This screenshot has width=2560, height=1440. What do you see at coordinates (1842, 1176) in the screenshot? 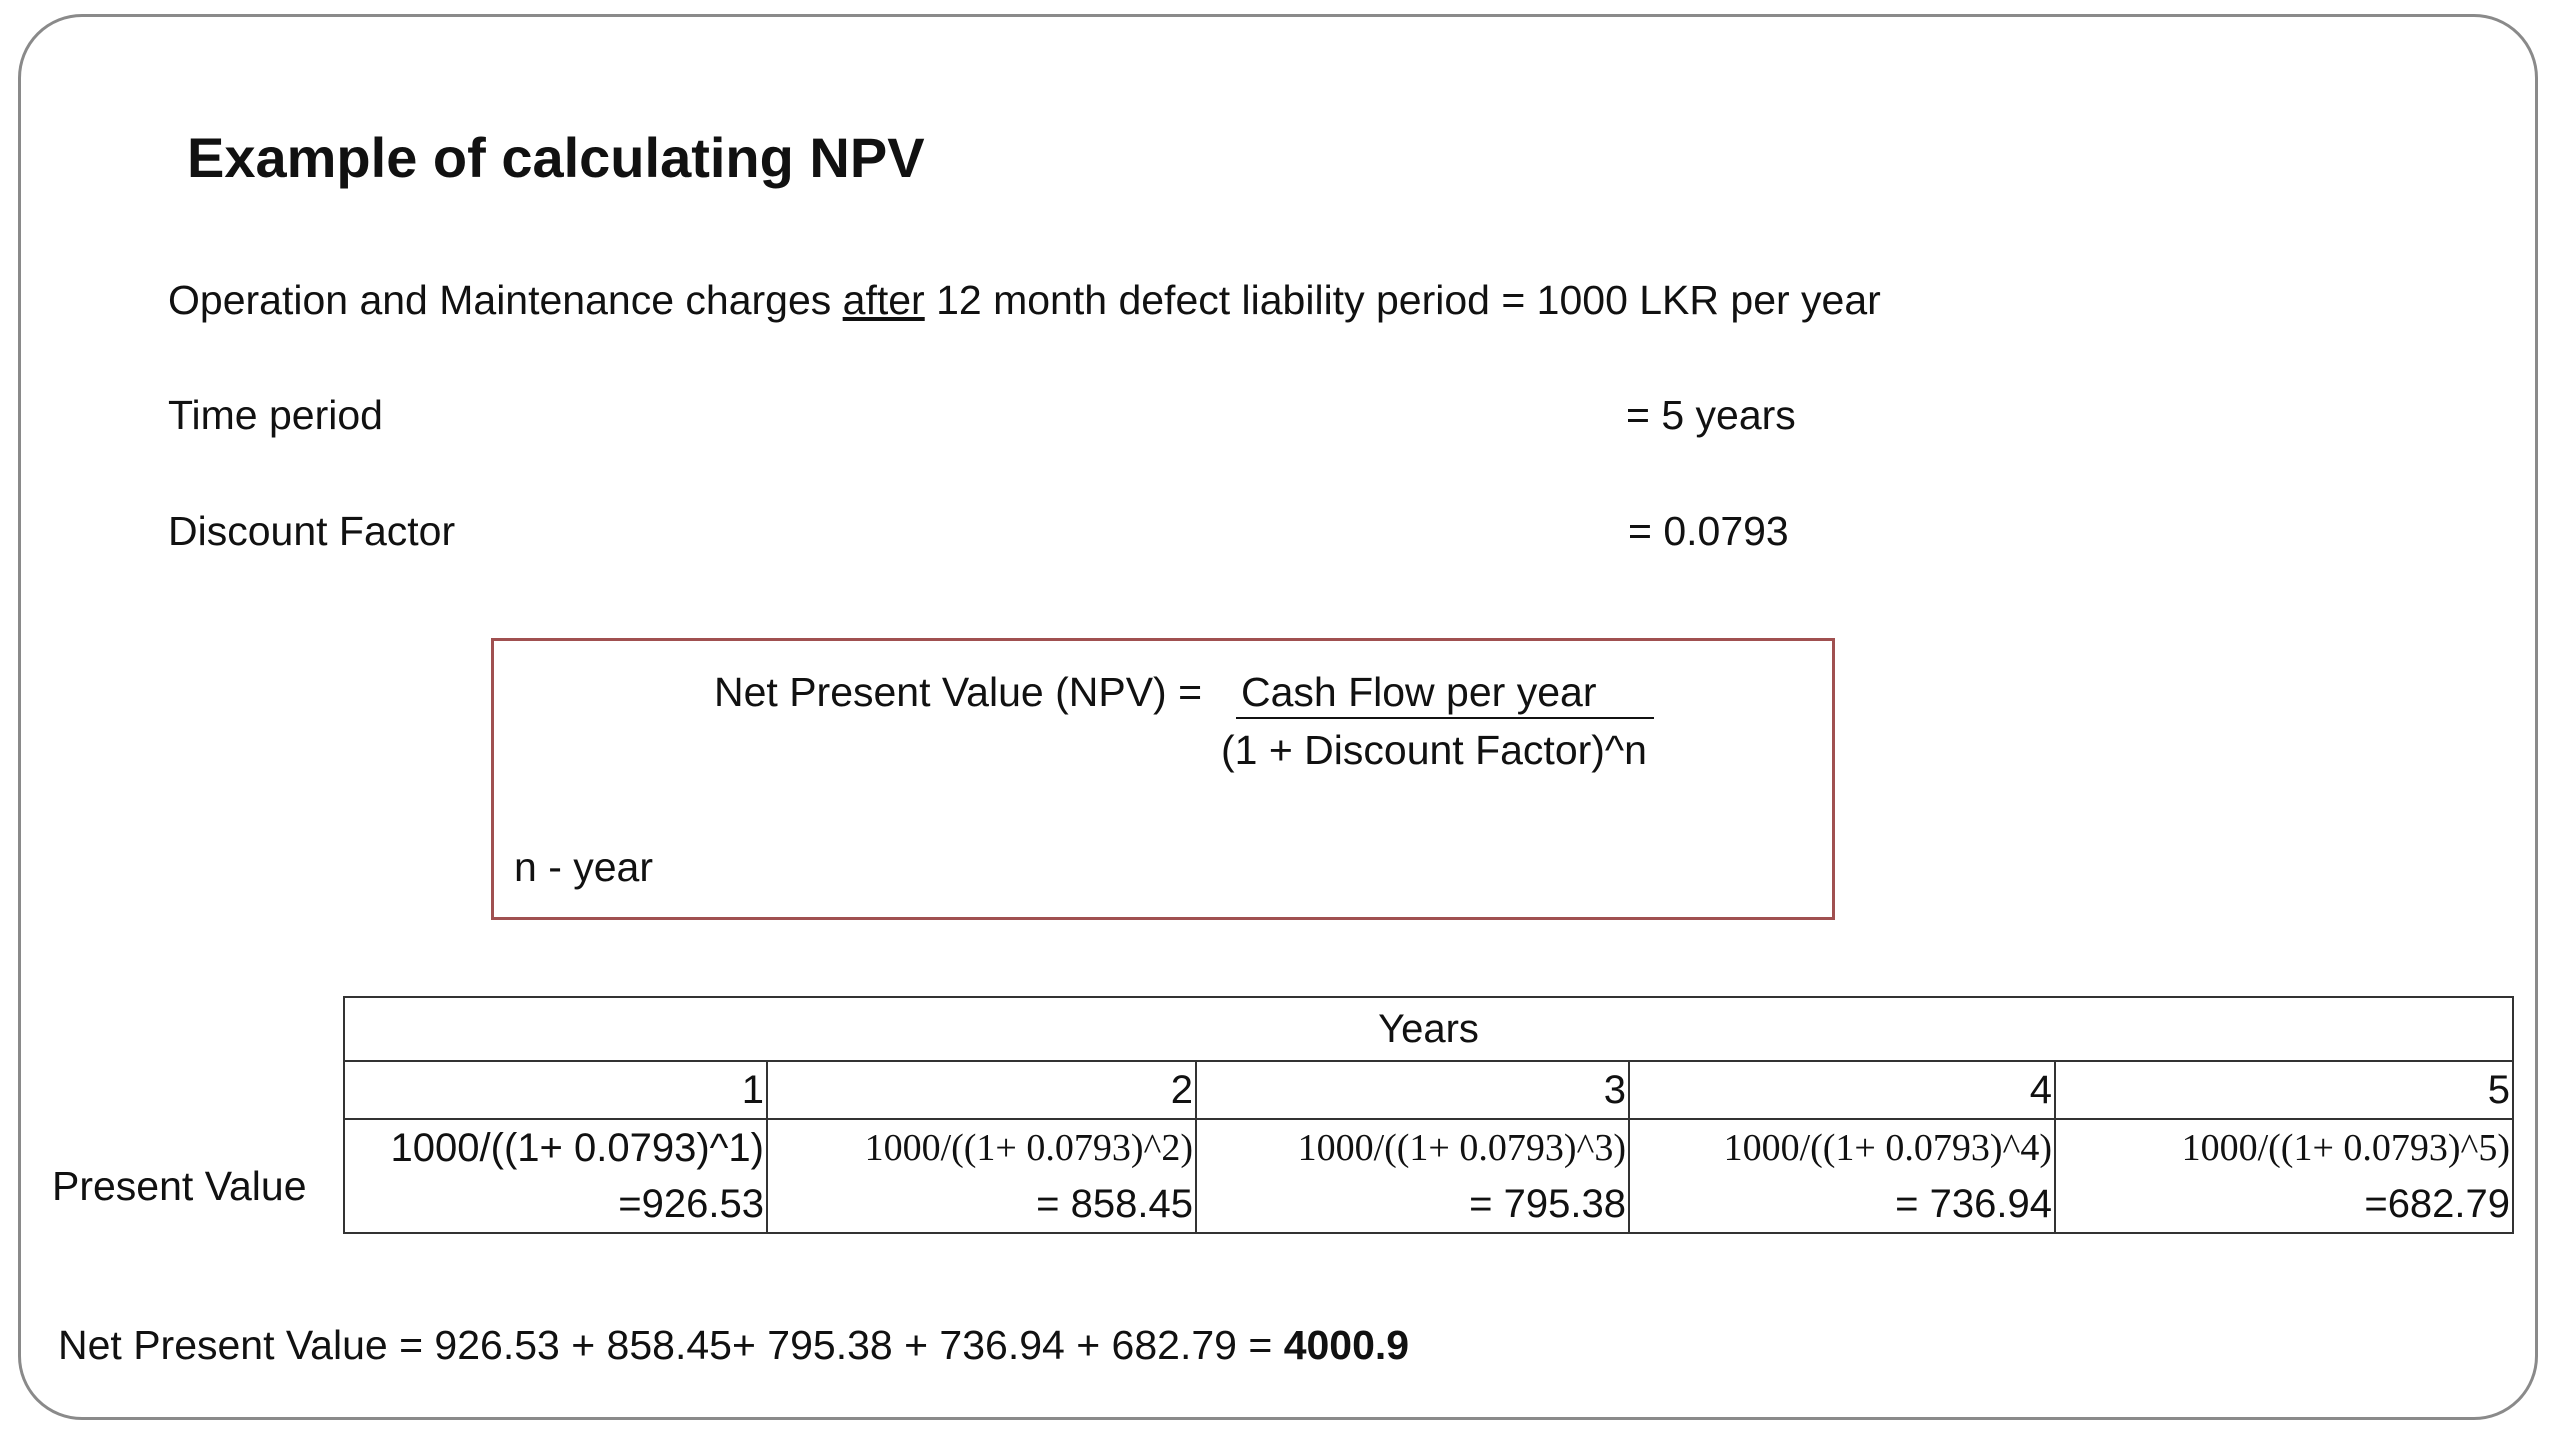
I see `pv-cell-year-4: 1000/((1+ 0.0793)^4) = 736.94` at bounding box center [1842, 1176].